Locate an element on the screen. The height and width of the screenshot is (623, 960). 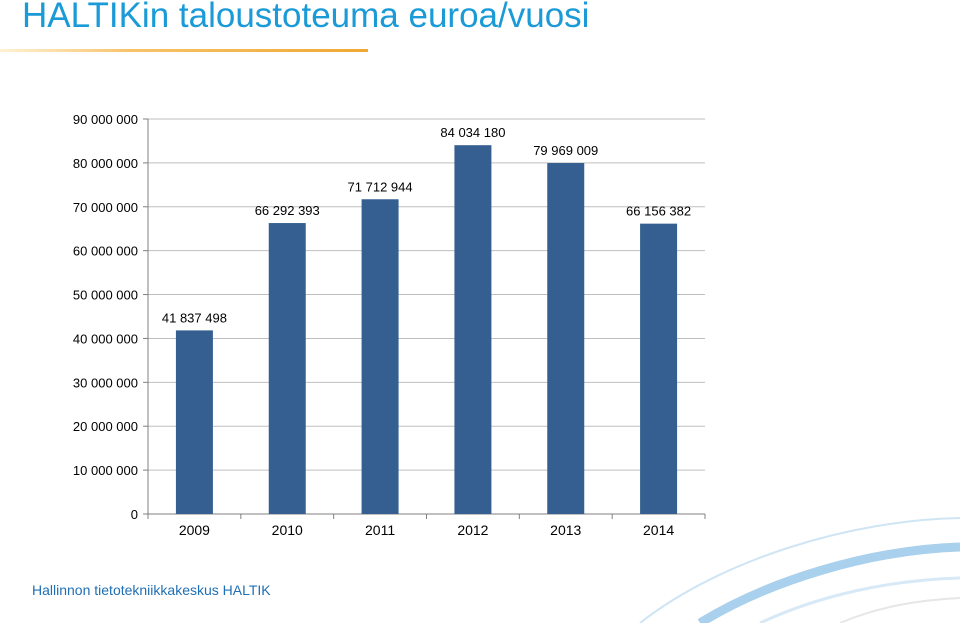
data-label-2011: 71 712 944 is located at coordinates (380, 186).